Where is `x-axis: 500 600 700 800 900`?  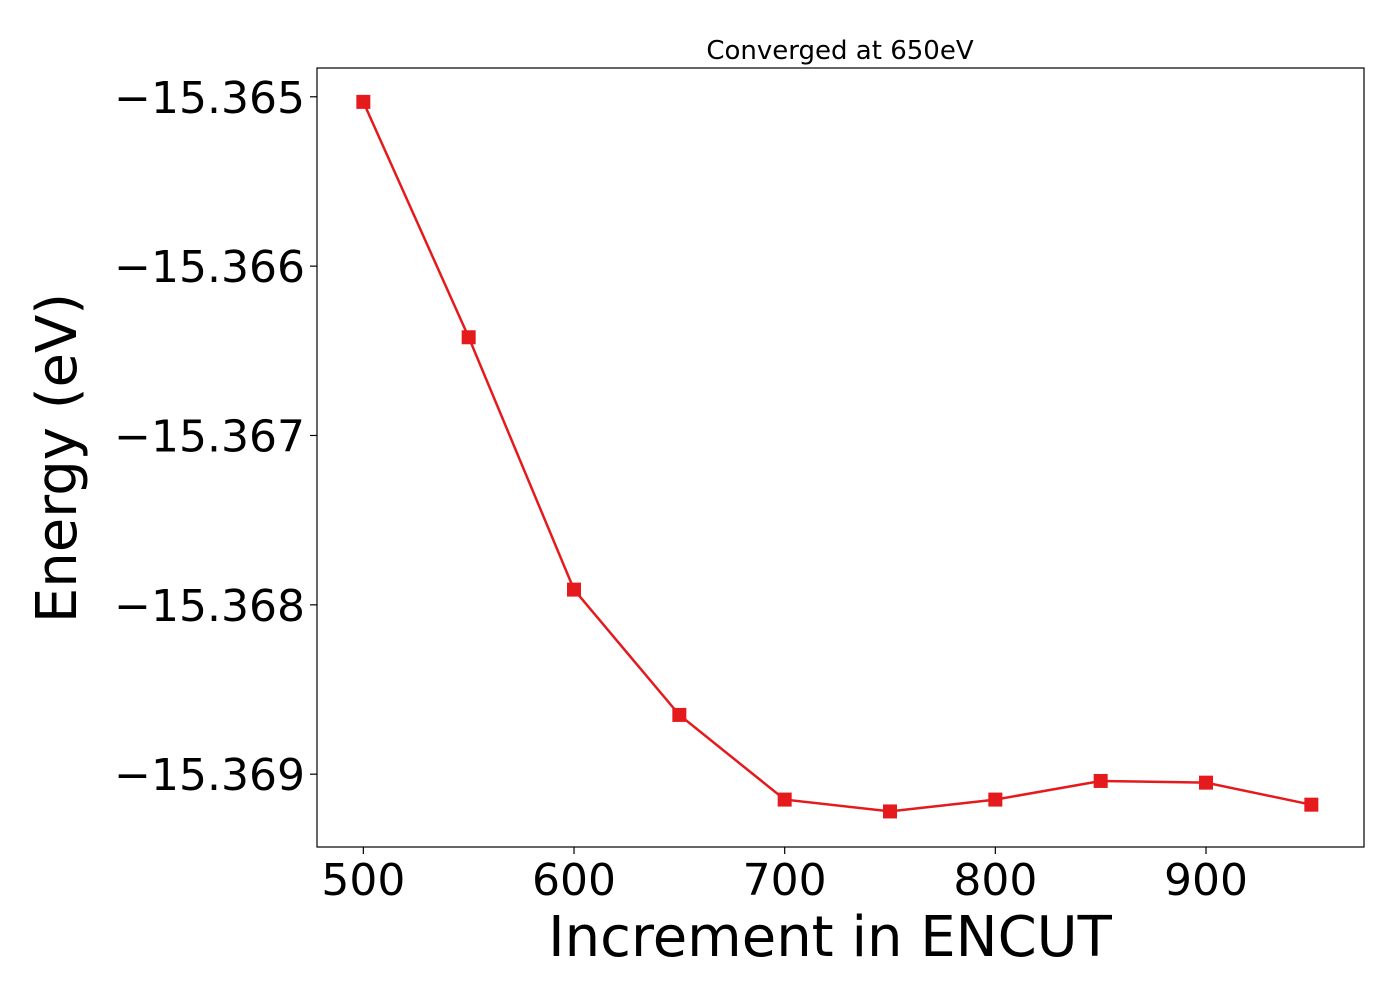 x-axis: 500 600 700 800 900 is located at coordinates (784, 876).